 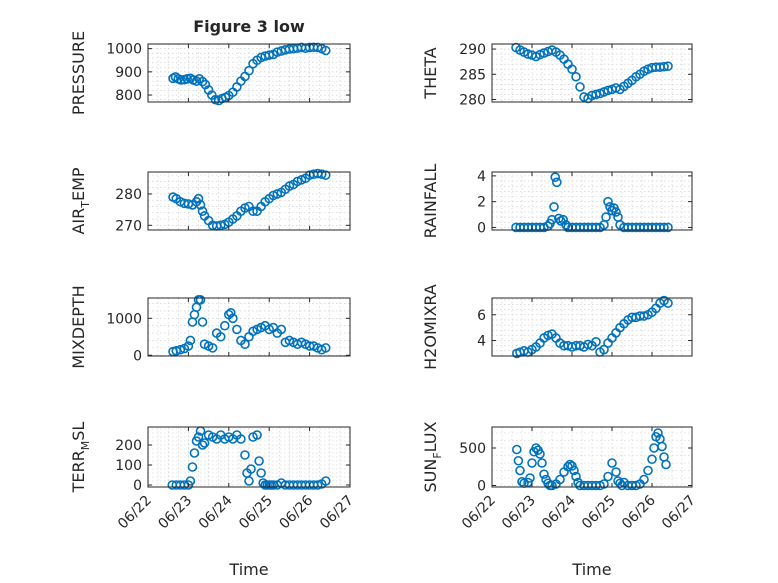 I want to click on y-tick-label: 6, so click(x=481, y=316).